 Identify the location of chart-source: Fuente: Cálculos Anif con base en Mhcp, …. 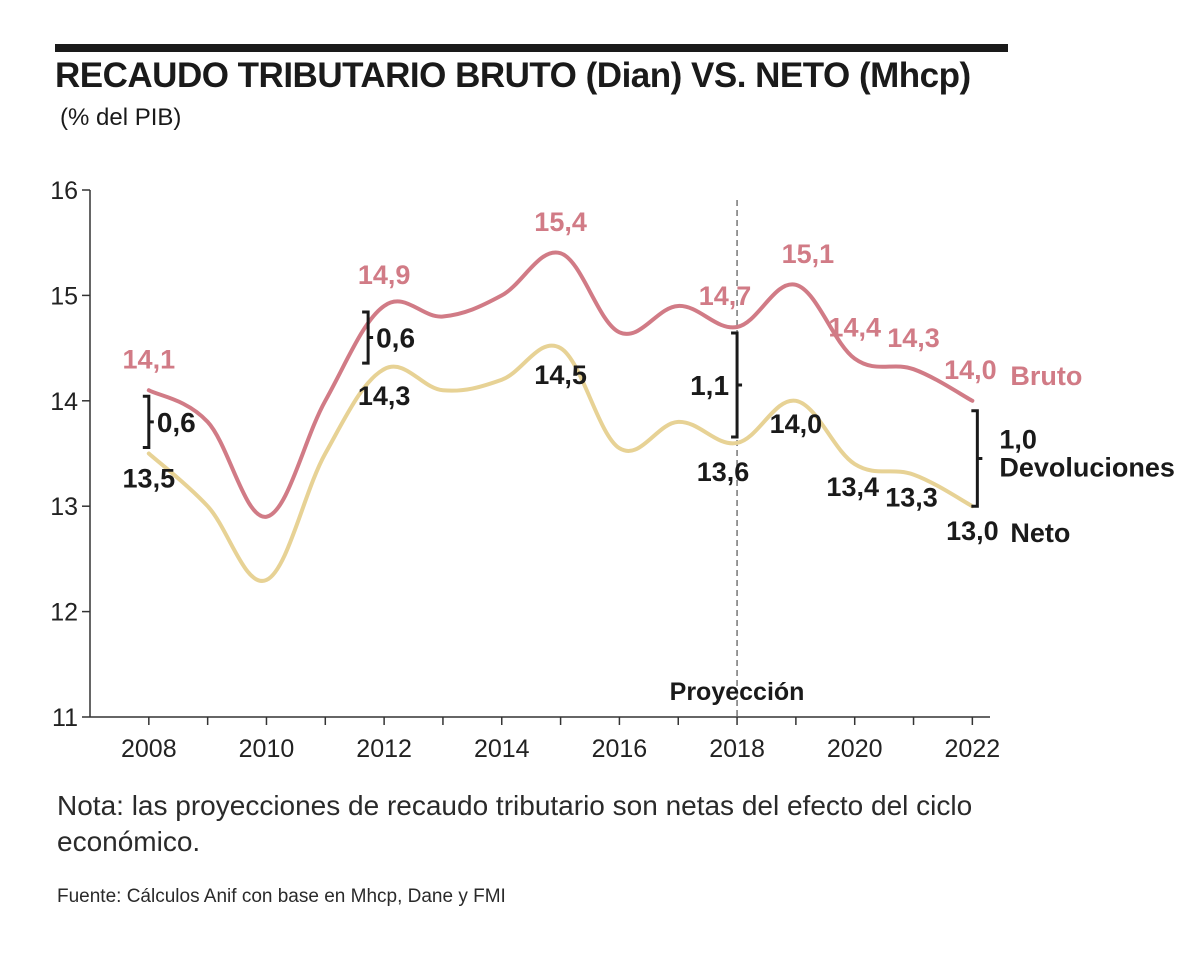
(281, 896).